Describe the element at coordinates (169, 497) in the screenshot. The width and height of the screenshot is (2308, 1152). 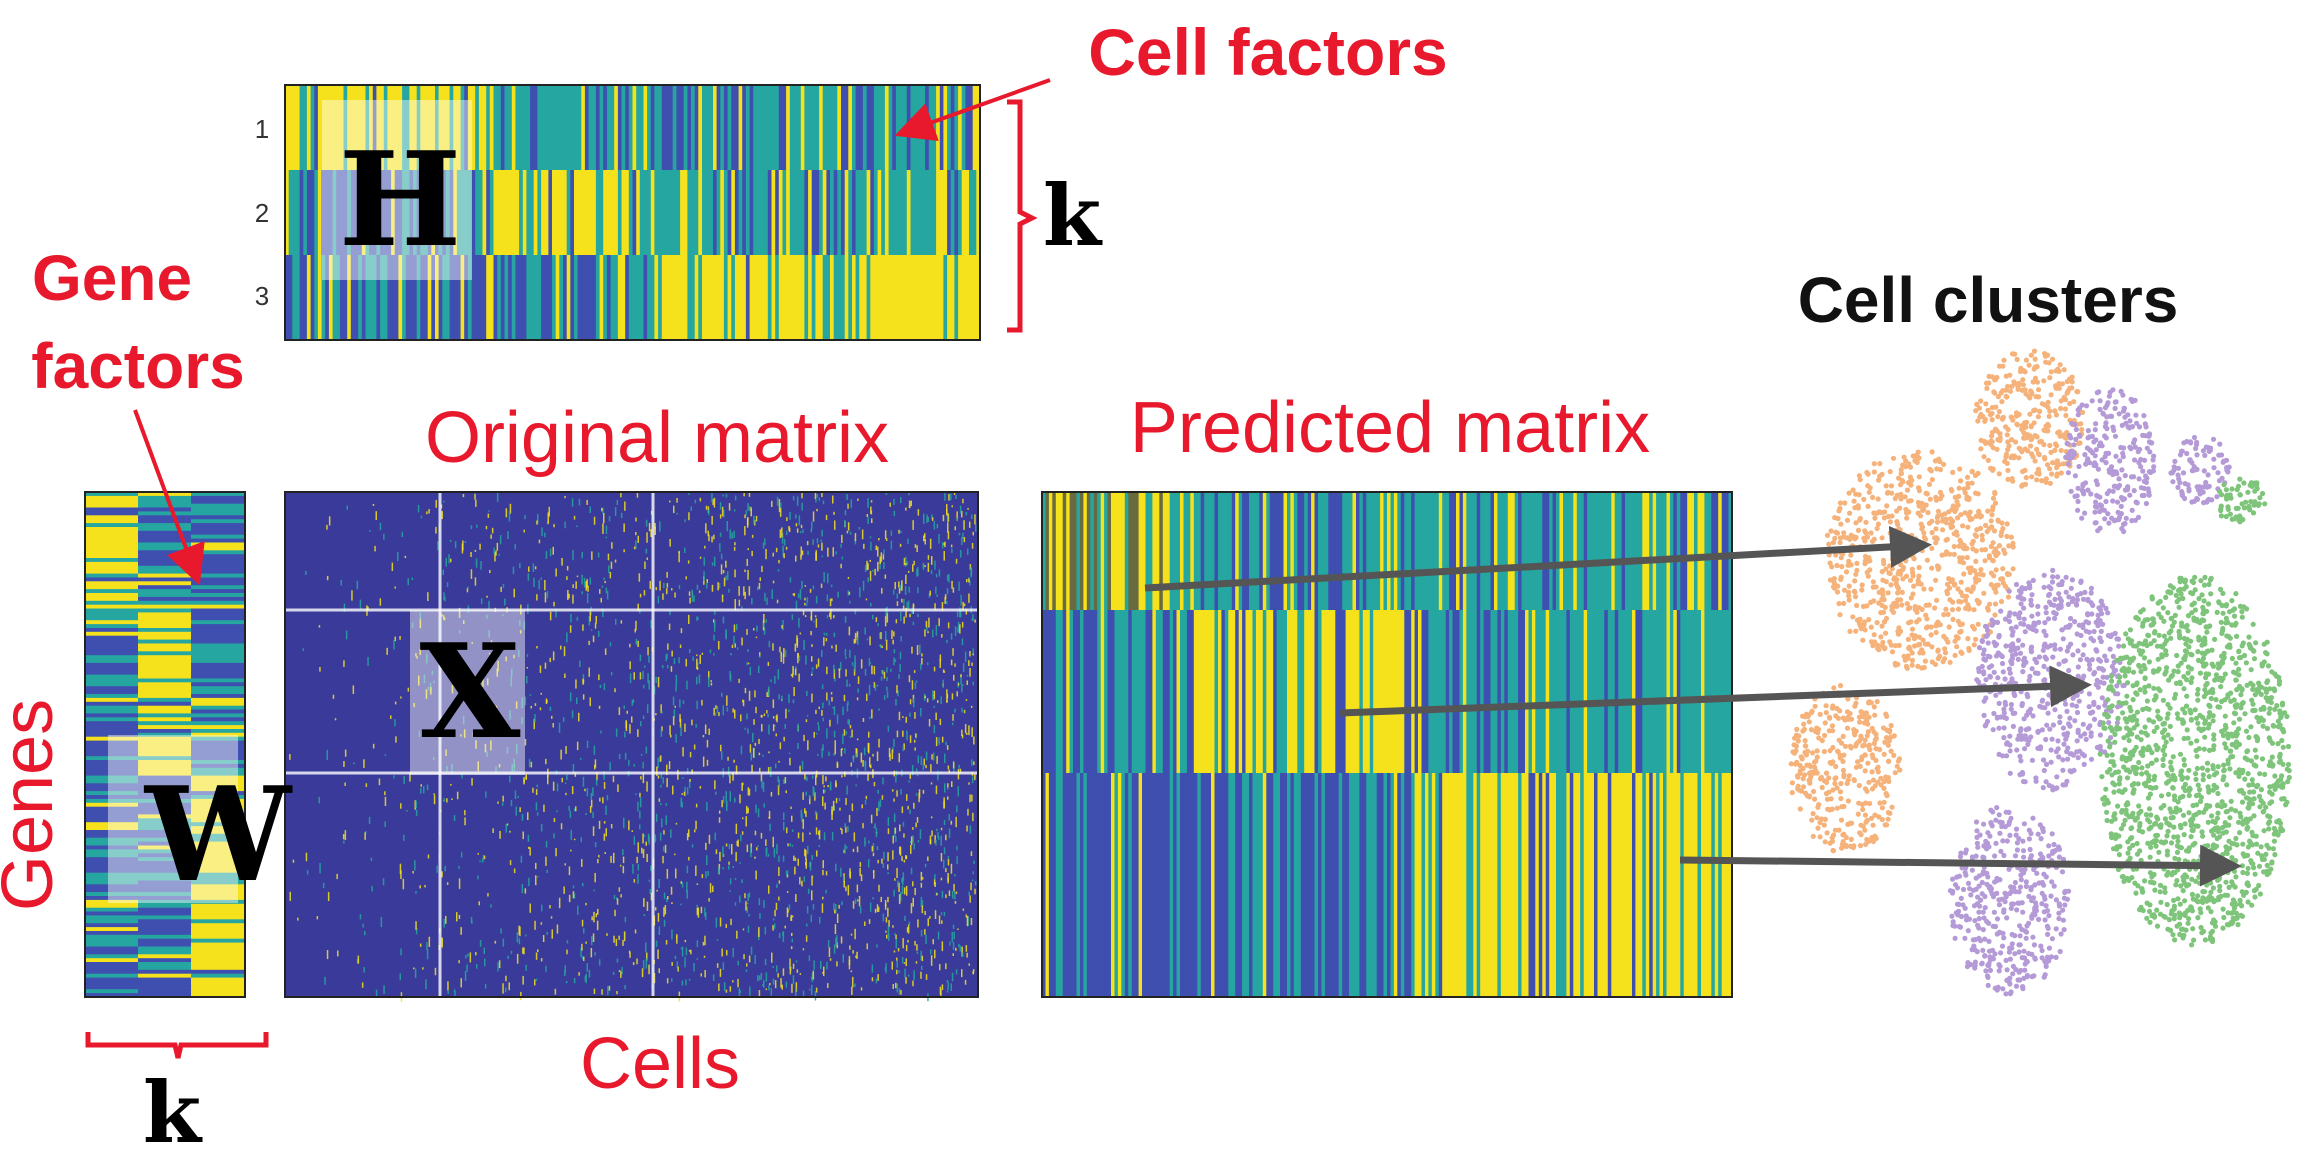
I see `gene-factors-arrow` at that location.